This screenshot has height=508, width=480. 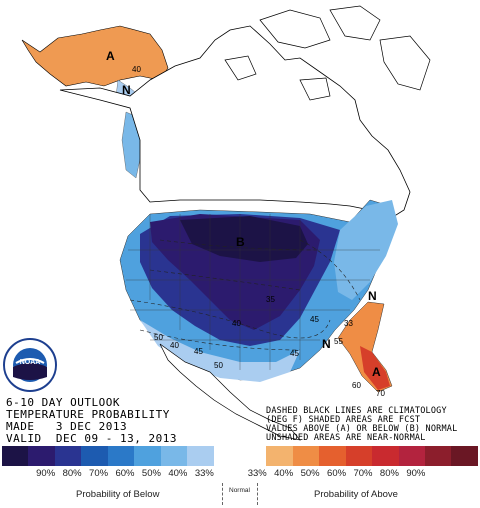 I want to click on outlook-valid-dates: VALID DEC 09 - 13, 2013, so click(x=91, y=438).